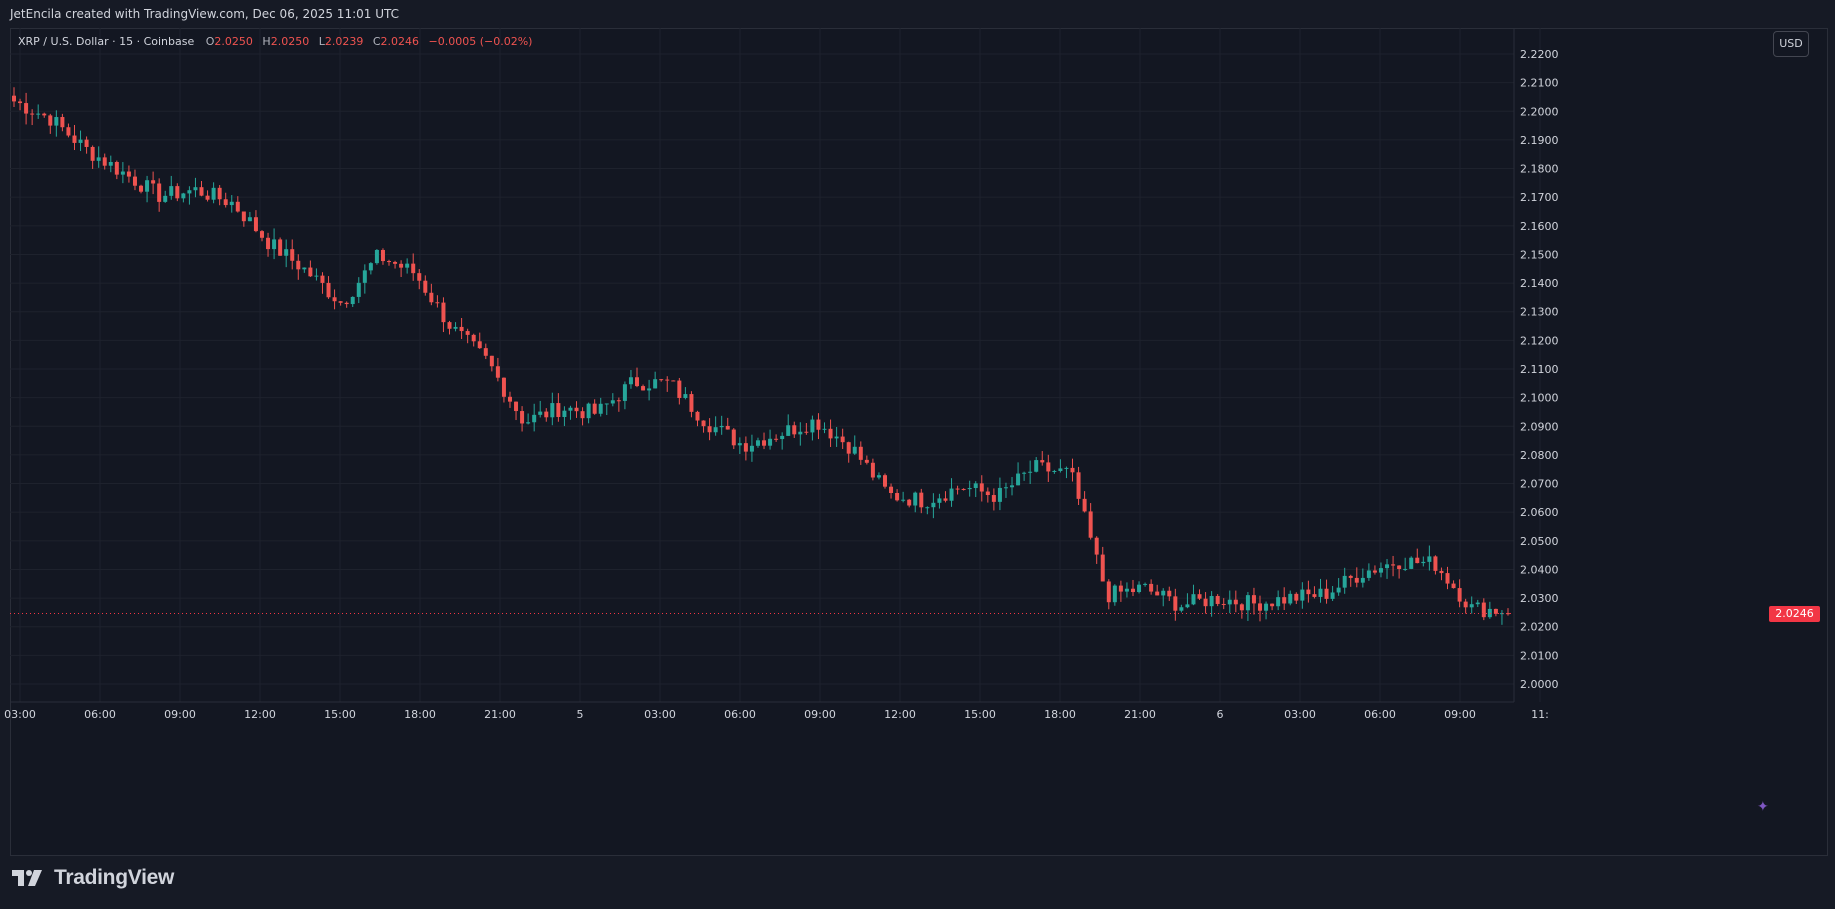 The width and height of the screenshot is (1835, 909). What do you see at coordinates (1539, 684) in the screenshot?
I see `price-tick-label: 2.0000` at bounding box center [1539, 684].